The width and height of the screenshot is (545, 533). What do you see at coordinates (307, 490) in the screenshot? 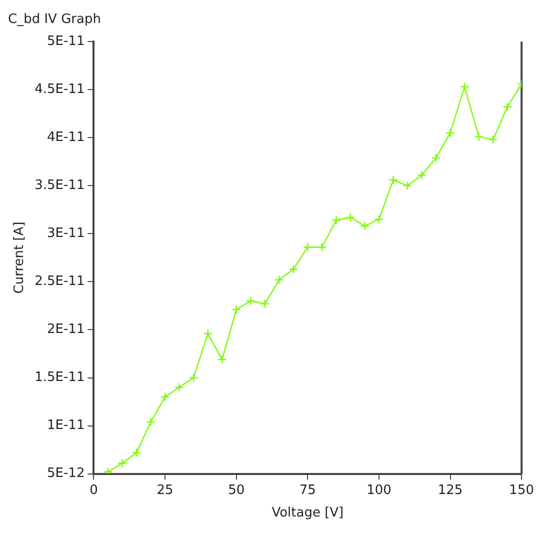
I see `x-tick-label: 75` at bounding box center [307, 490].